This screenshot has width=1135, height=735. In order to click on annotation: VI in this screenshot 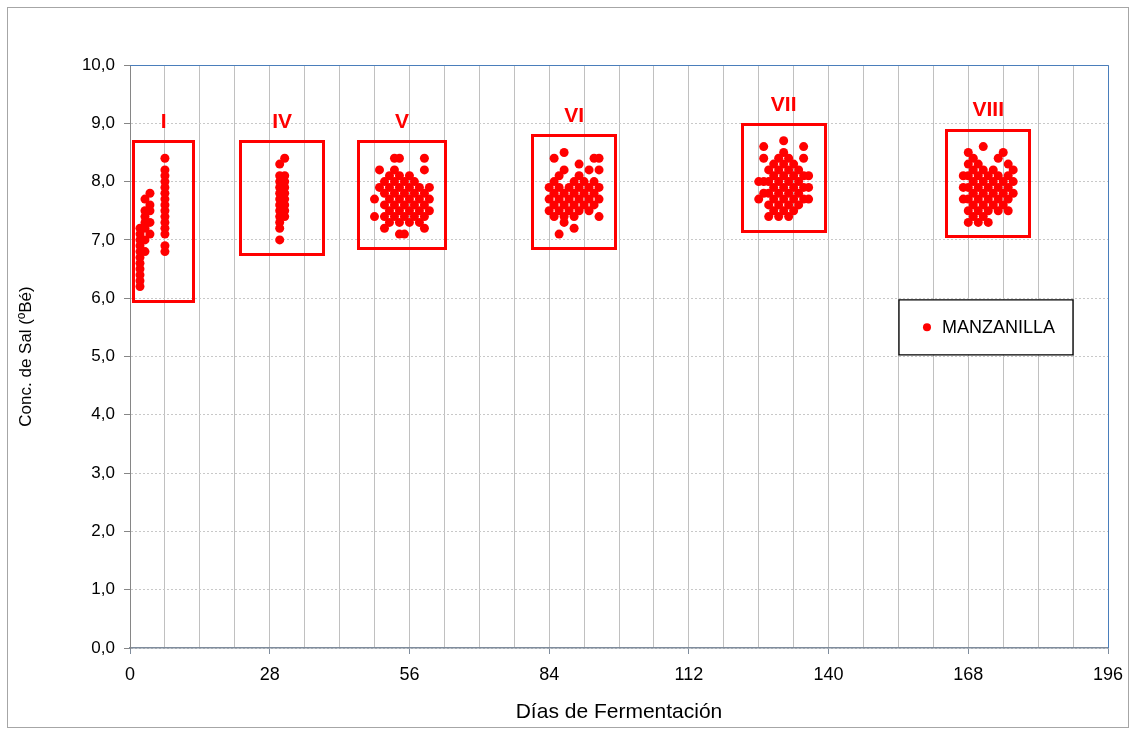, I will do `click(574, 115)`.